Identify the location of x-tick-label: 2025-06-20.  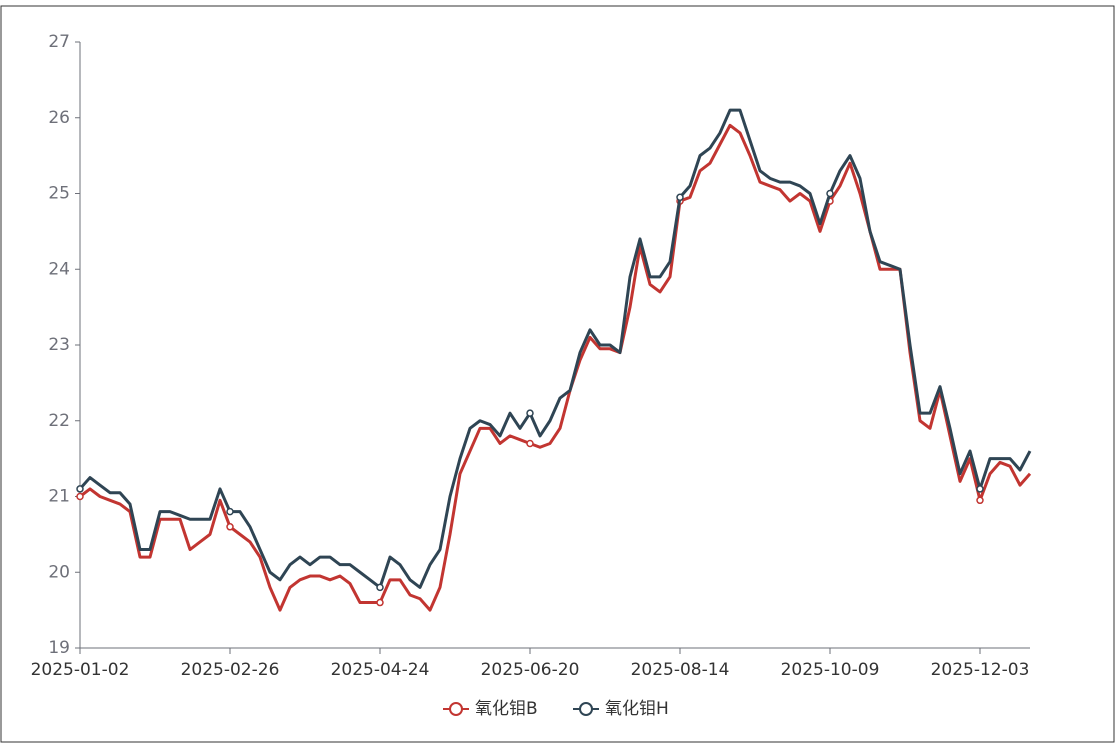
(530, 670).